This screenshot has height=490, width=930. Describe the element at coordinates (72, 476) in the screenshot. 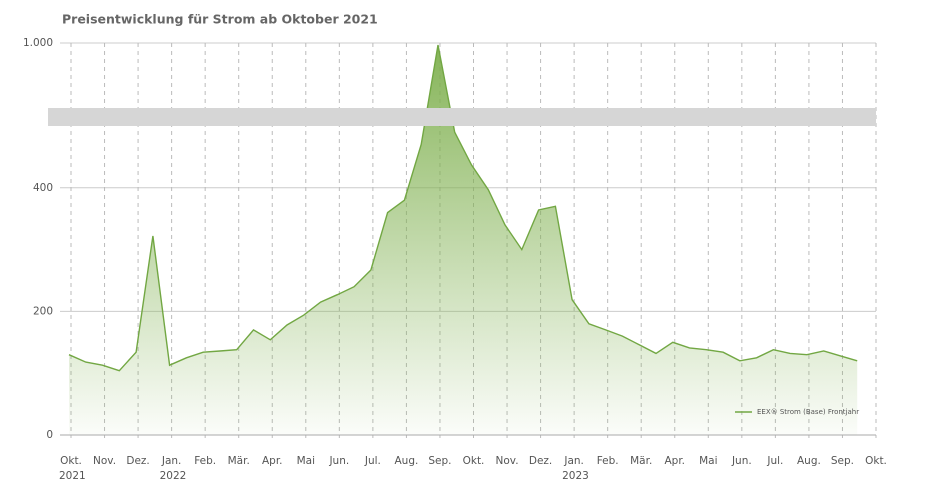

I see `x-tick-year: 2021` at that location.